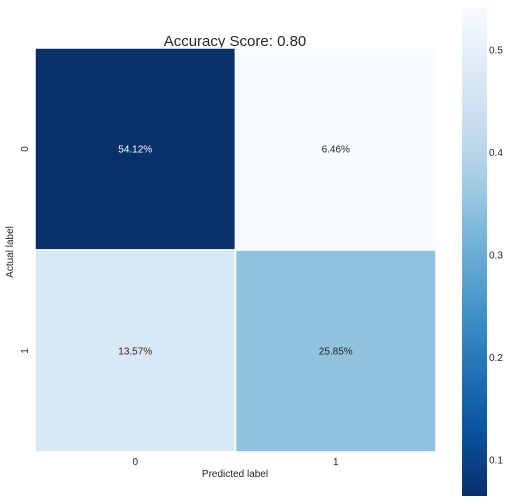  Describe the element at coordinates (135, 150) in the screenshot. I see `cell-annotation-r0-c0: 54.12%` at that location.